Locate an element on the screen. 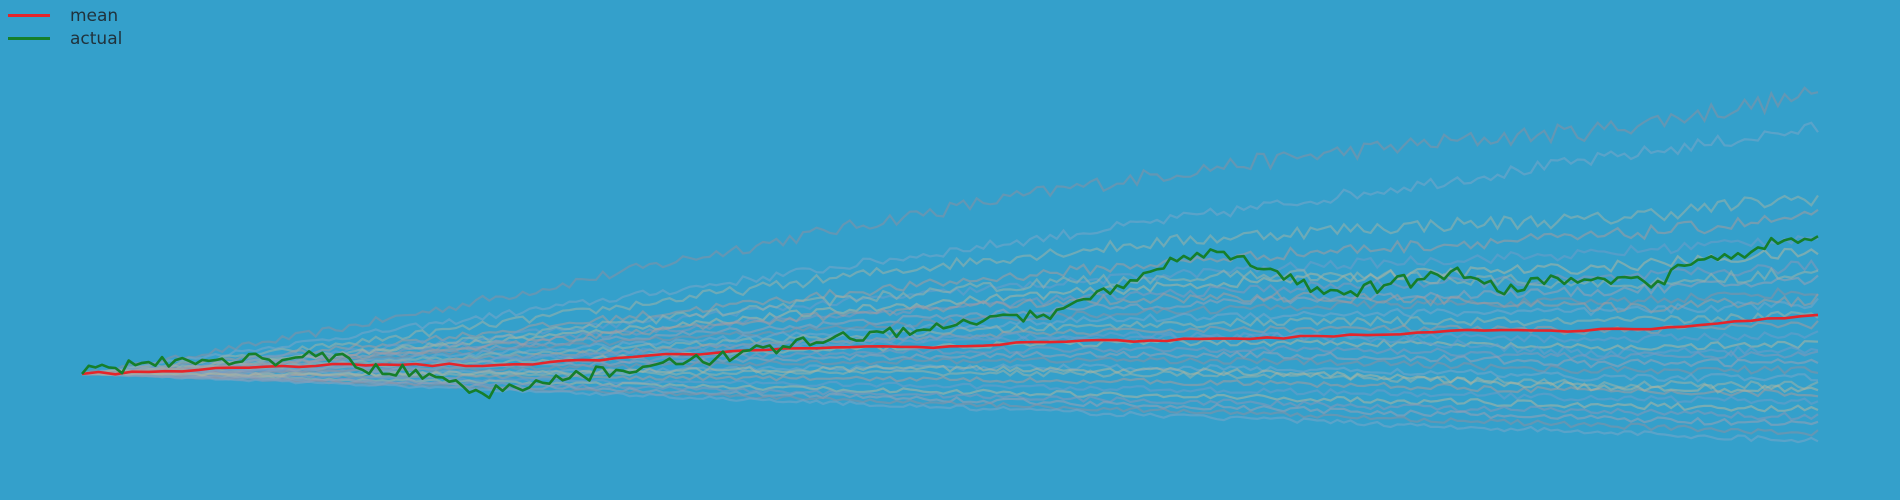  legend-swatch-mean is located at coordinates (29, 15).